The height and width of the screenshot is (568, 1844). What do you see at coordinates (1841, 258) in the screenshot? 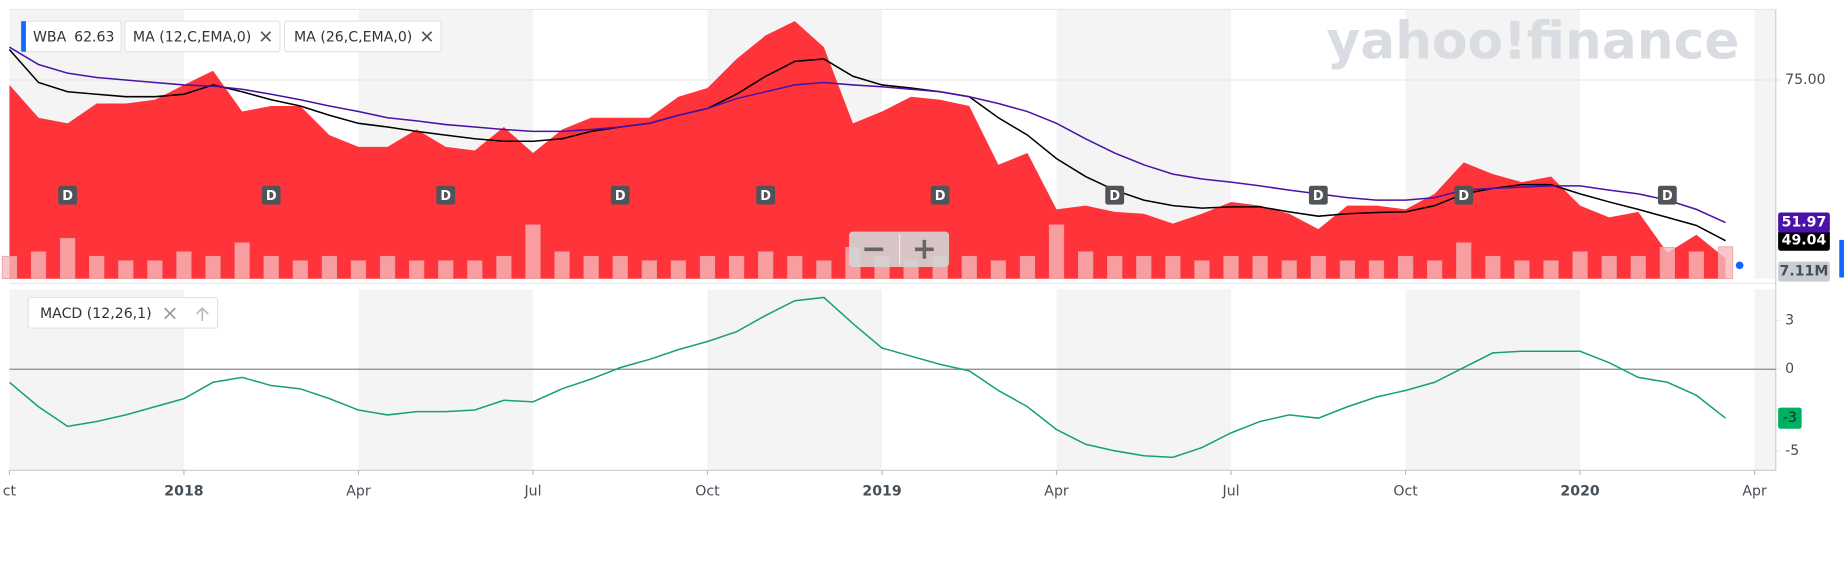
I see `edge-handle` at bounding box center [1841, 258].